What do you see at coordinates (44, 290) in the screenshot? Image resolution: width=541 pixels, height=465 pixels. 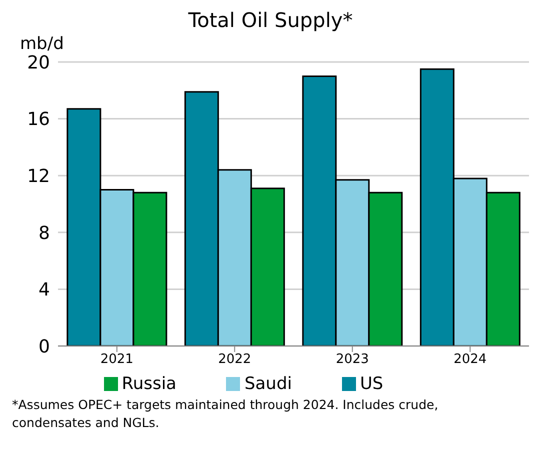 I see `y-tick-label: 4` at bounding box center [44, 290].